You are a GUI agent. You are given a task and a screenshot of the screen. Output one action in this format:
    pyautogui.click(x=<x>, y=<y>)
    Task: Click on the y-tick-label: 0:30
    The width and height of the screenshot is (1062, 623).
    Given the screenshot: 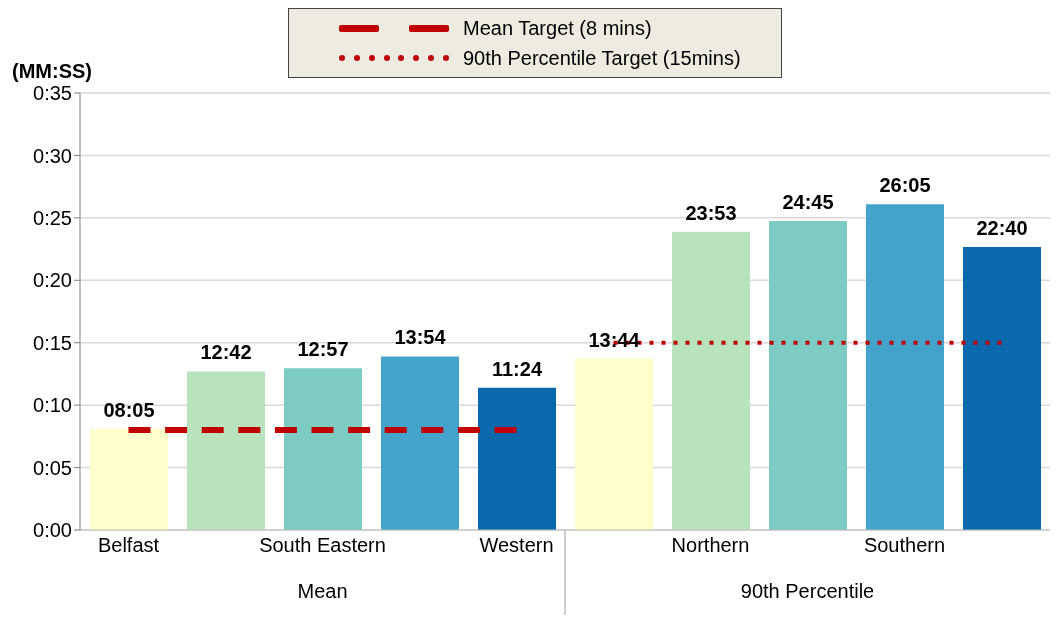 What is the action you would take?
    pyautogui.click(x=52, y=155)
    